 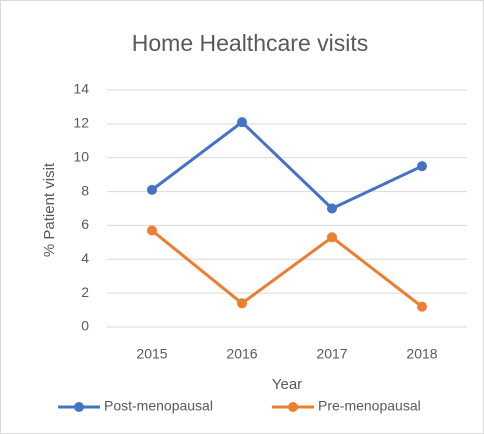 I want to click on x-tick-label: 2015, so click(x=151, y=354).